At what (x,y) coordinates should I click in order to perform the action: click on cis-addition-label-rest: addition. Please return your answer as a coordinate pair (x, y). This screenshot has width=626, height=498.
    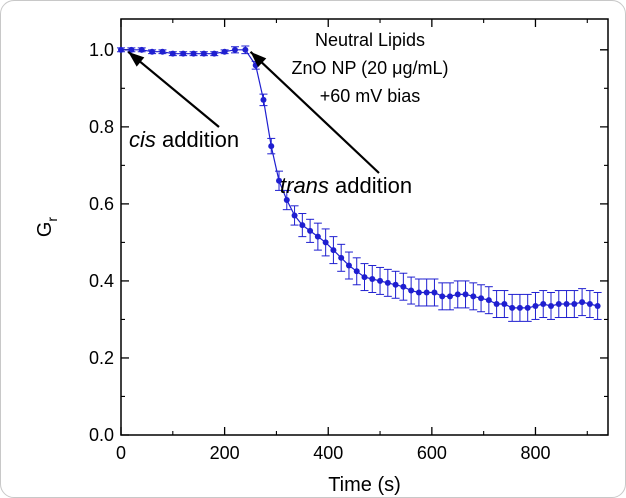
    Looking at the image, I should click on (197, 139).